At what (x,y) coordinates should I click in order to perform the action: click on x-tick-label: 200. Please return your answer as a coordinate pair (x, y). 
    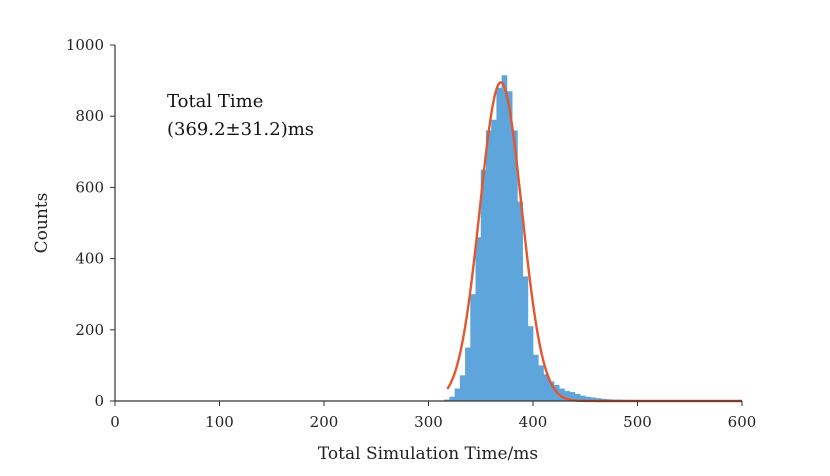
    Looking at the image, I should click on (324, 422).